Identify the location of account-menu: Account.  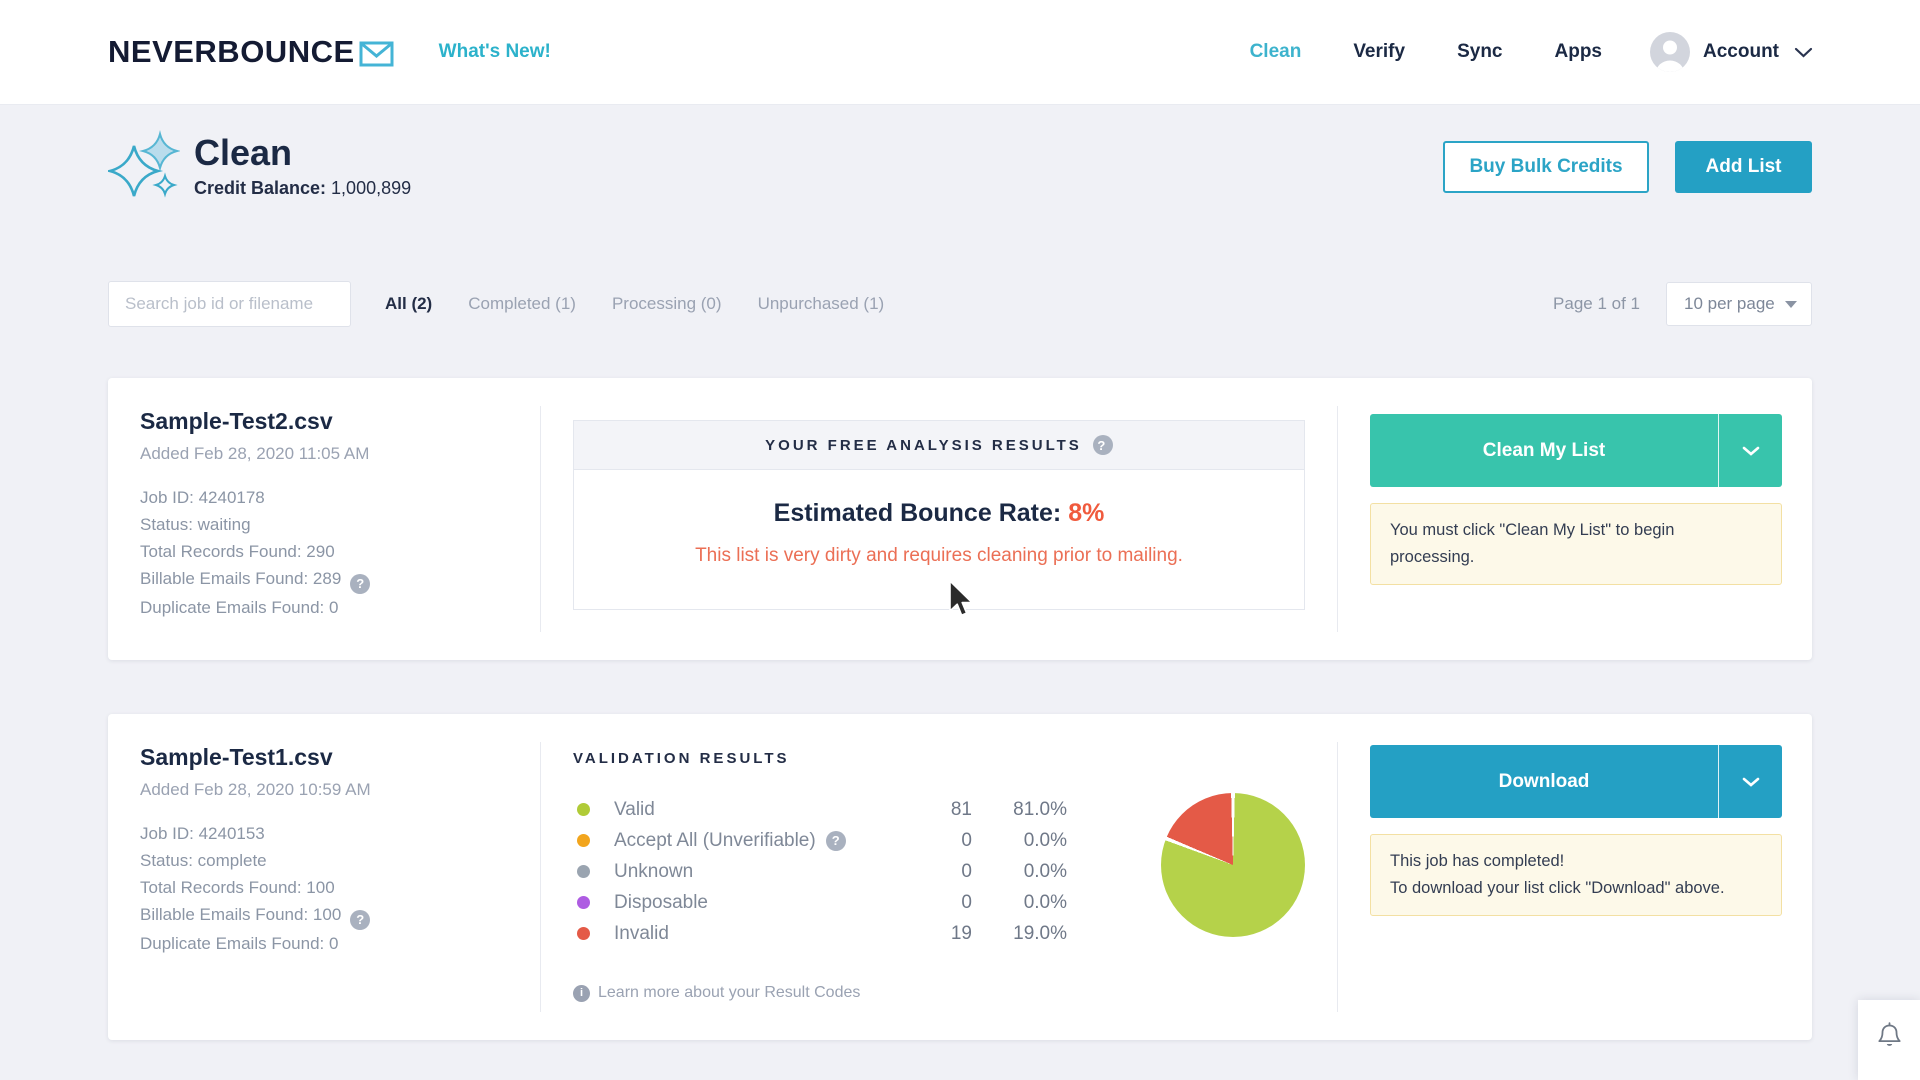
(1731, 52).